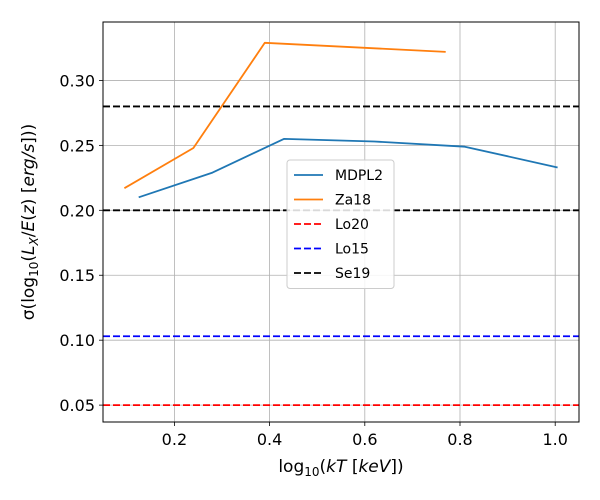 The image size is (600, 500). What do you see at coordinates (77, 210) in the screenshot?
I see `y-tick-label: 0.20` at bounding box center [77, 210].